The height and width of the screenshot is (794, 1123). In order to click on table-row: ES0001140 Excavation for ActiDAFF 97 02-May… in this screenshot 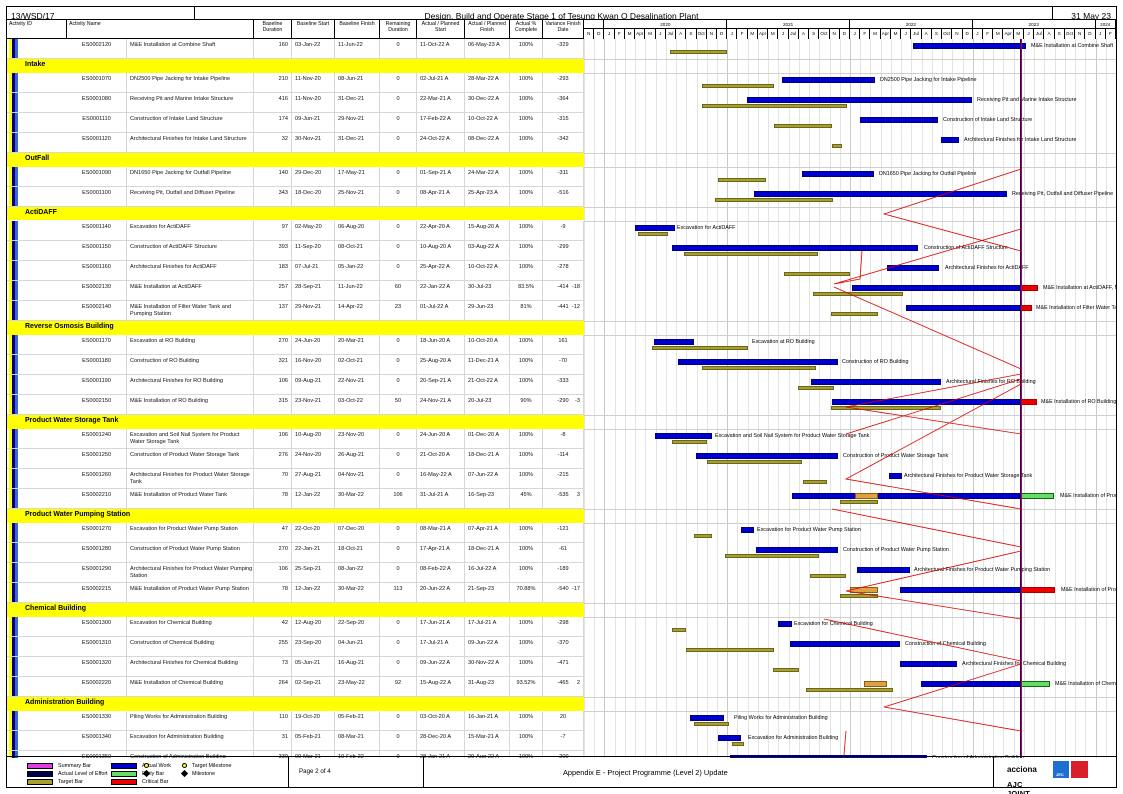, I will do `click(295, 230)`.